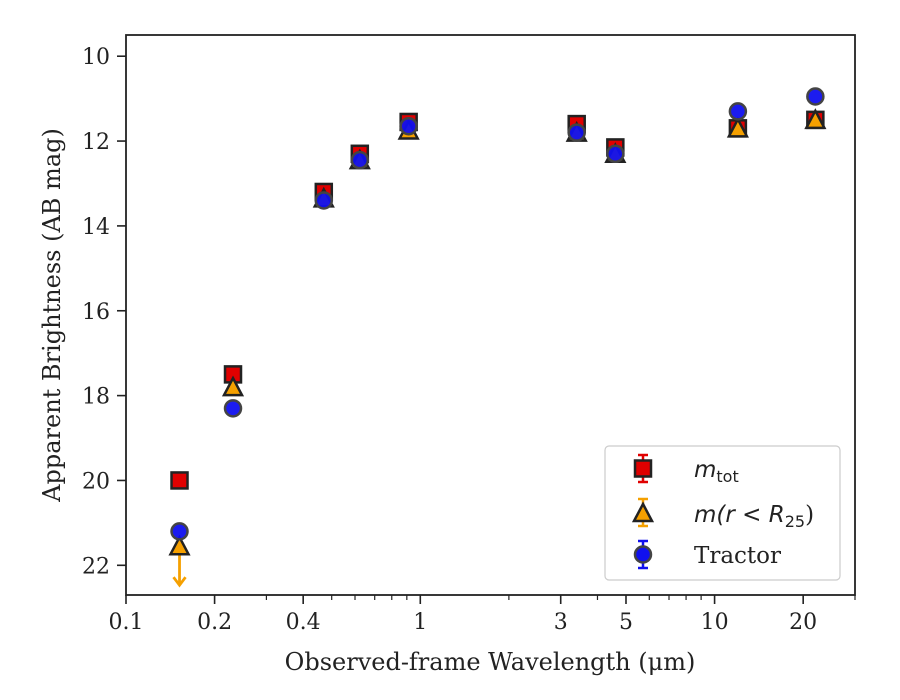  I want to click on legend-frame, so click(722, 513).